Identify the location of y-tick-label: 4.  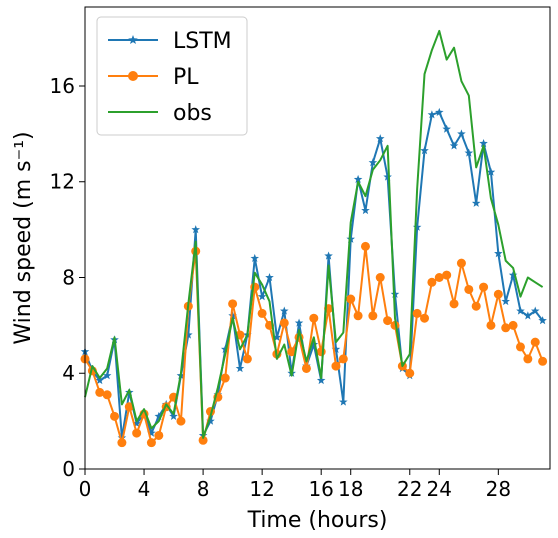
(68, 373).